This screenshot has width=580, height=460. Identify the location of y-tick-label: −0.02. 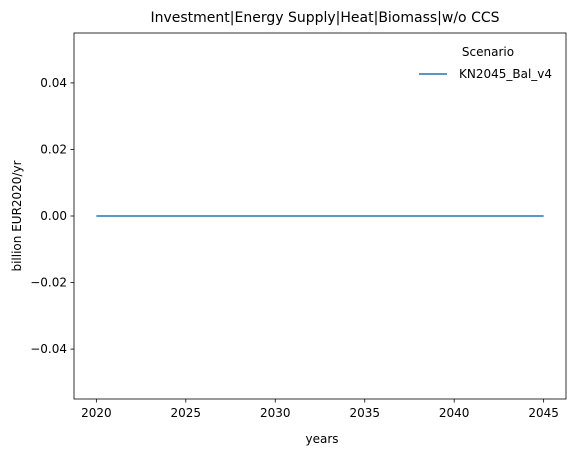
(48, 283).